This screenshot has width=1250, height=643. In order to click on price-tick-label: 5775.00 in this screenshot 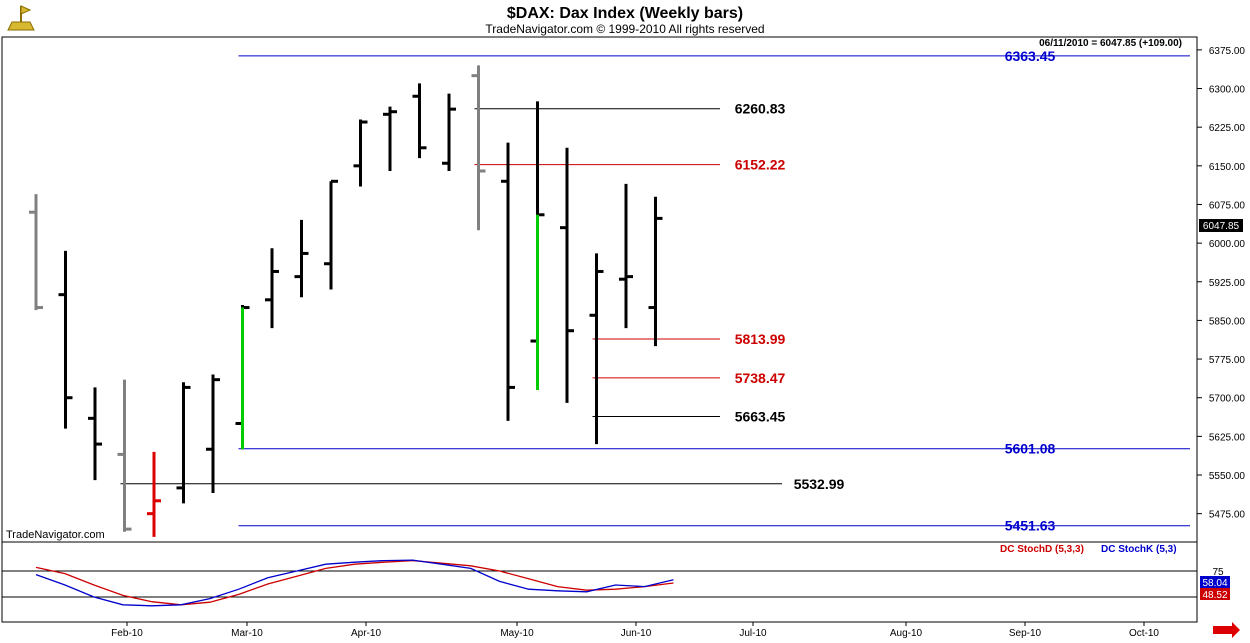, I will do `click(1227, 360)`.